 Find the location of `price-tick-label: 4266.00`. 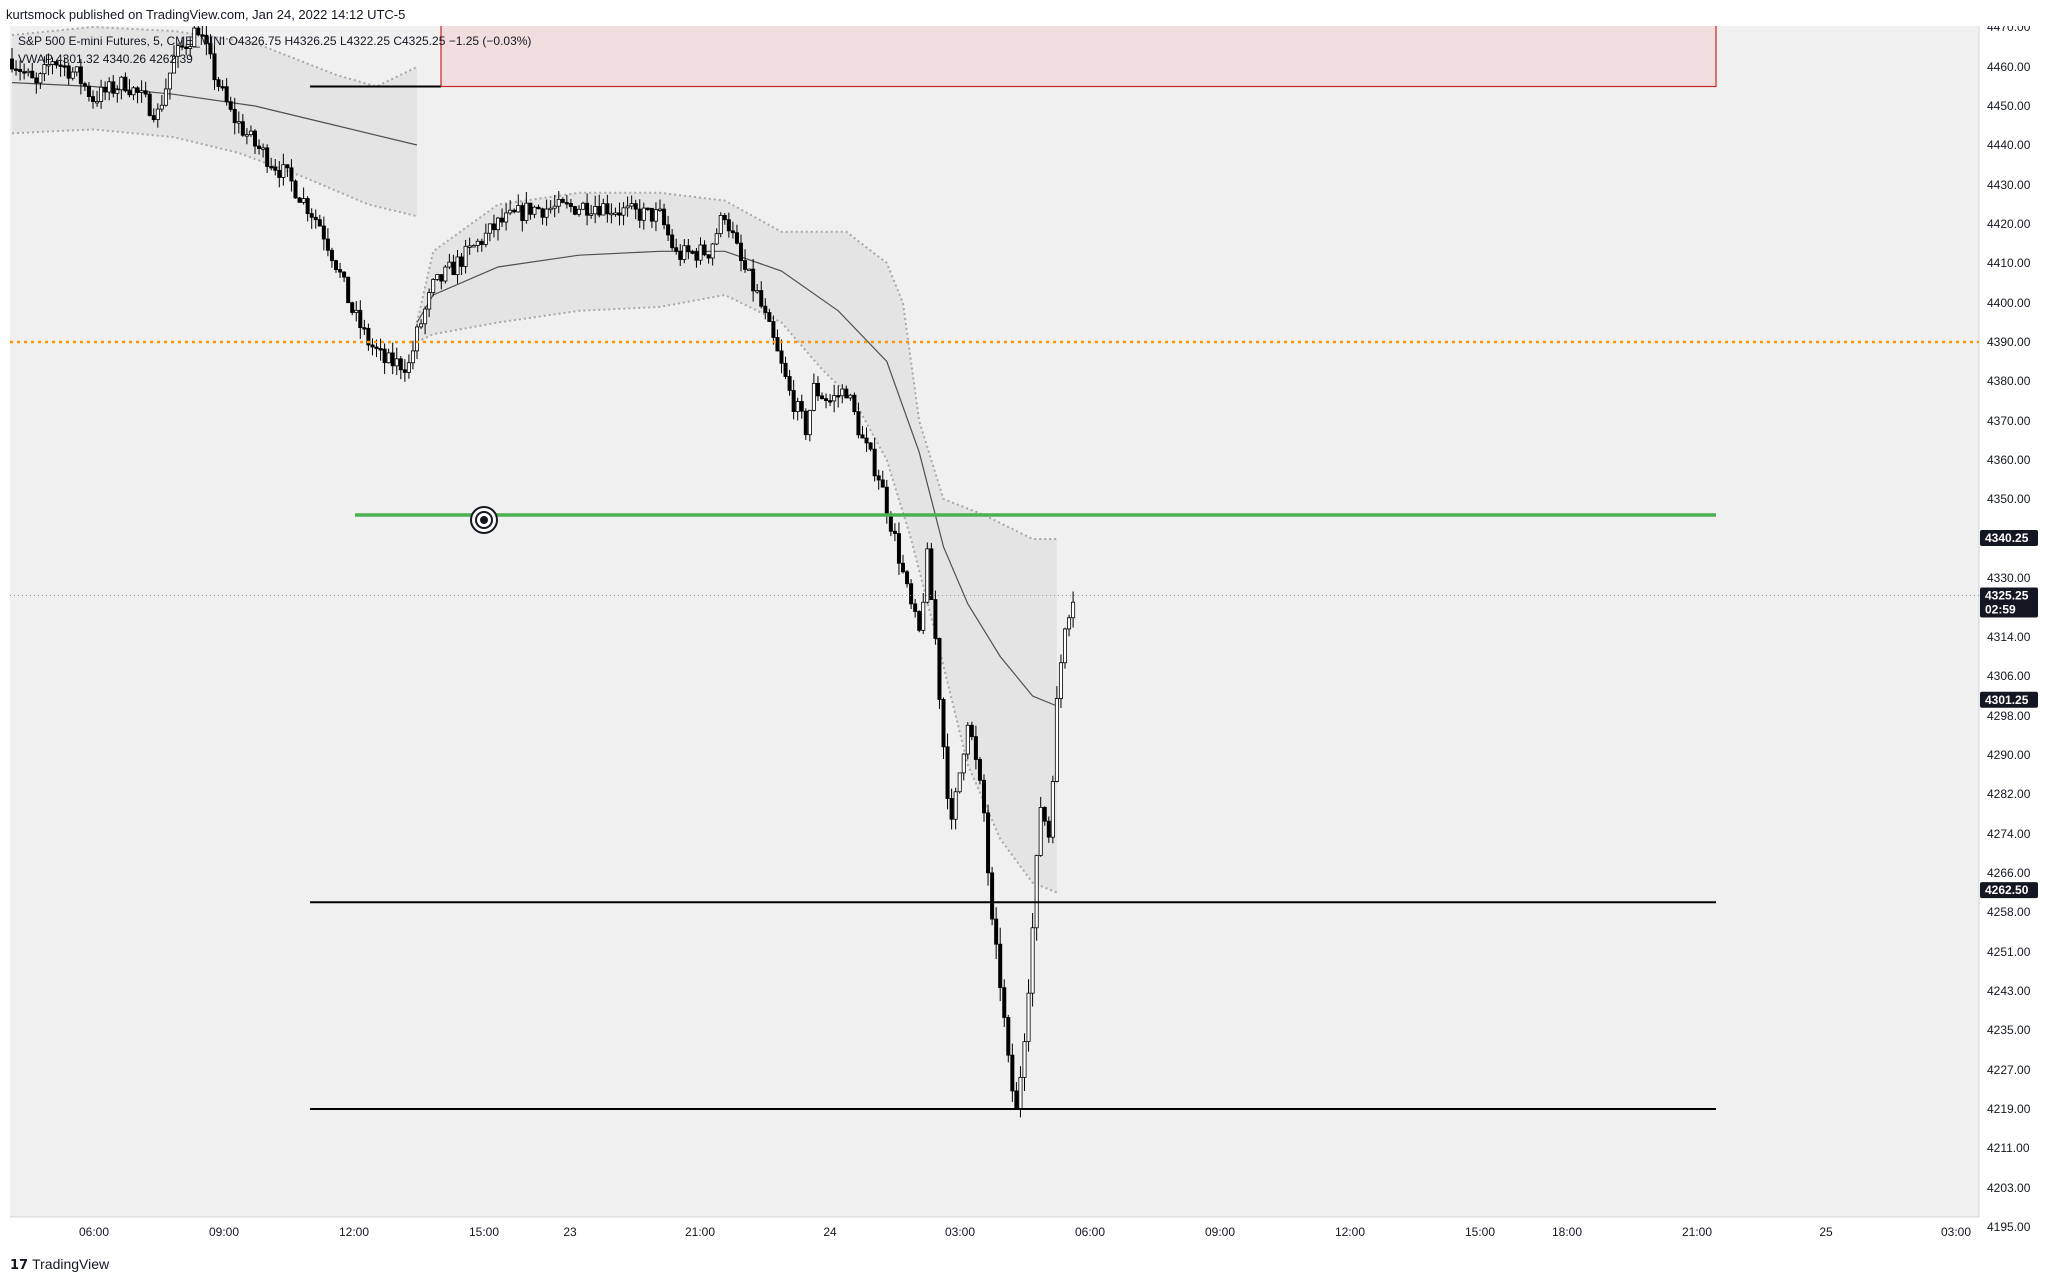

price-tick-label: 4266.00 is located at coordinates (2009, 873).